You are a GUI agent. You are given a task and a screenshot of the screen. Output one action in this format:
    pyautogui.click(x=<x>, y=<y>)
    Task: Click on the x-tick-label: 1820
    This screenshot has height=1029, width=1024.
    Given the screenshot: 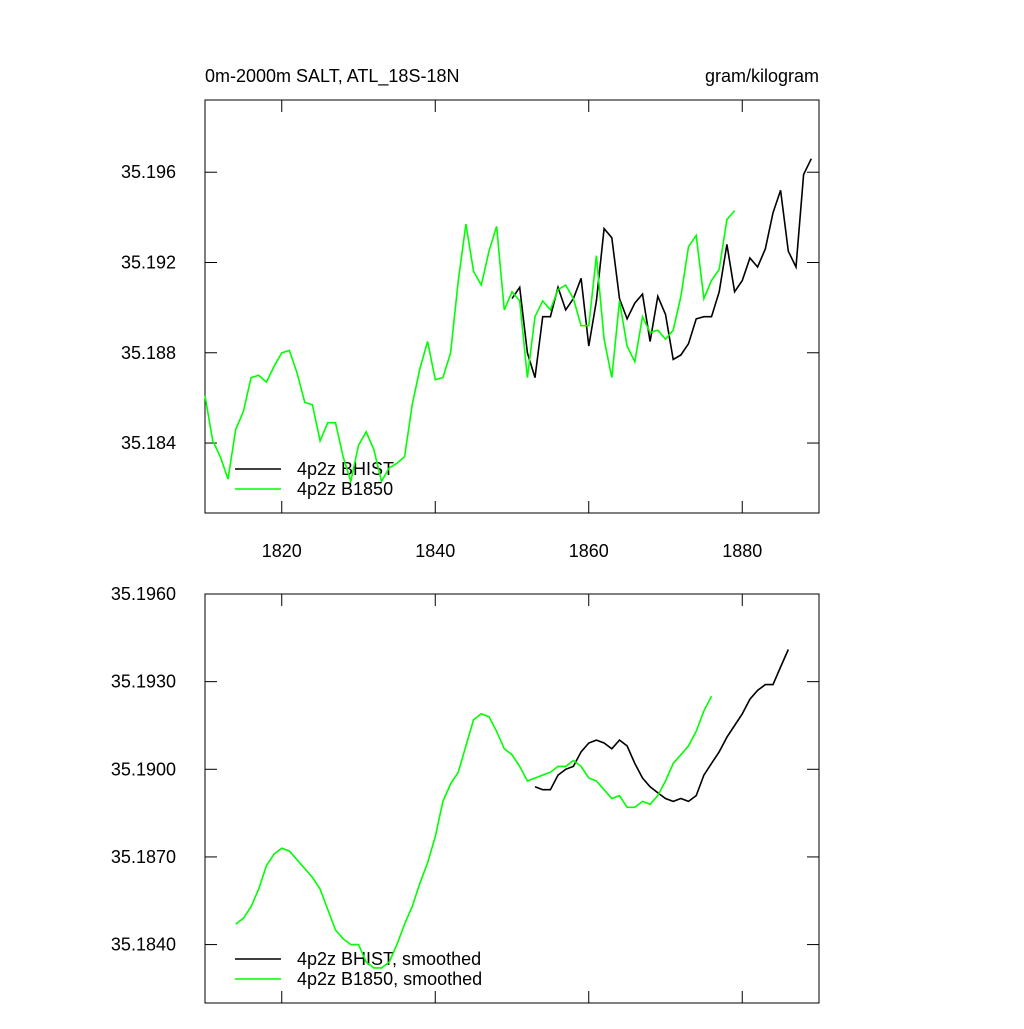 What is the action you would take?
    pyautogui.click(x=282, y=551)
    